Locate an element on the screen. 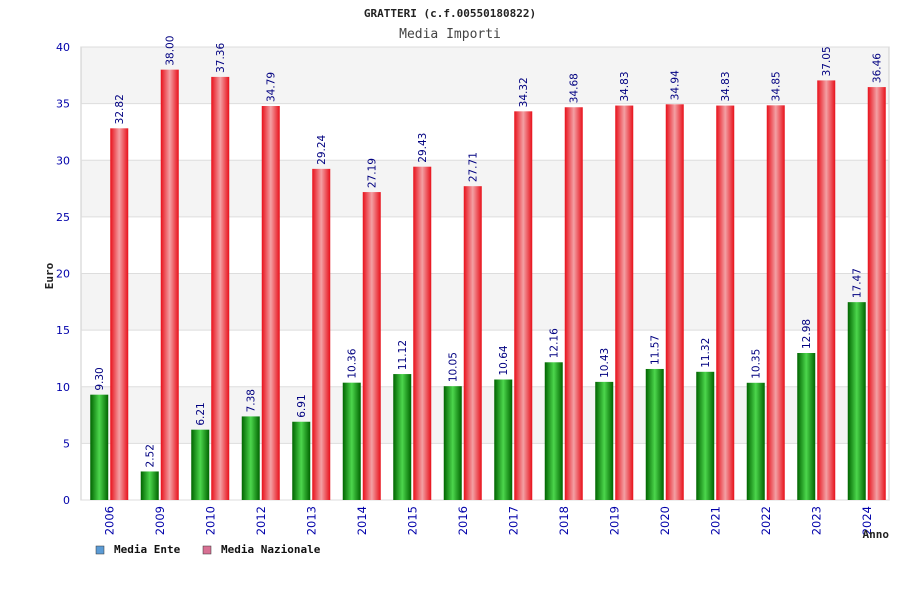  bar-media-nazionale-2014 is located at coordinates (371, 346).